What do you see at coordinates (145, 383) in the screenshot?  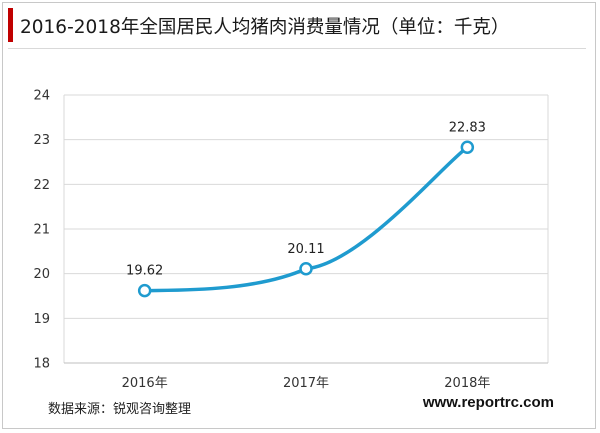 I see `x-tick-label: 2016年` at bounding box center [145, 383].